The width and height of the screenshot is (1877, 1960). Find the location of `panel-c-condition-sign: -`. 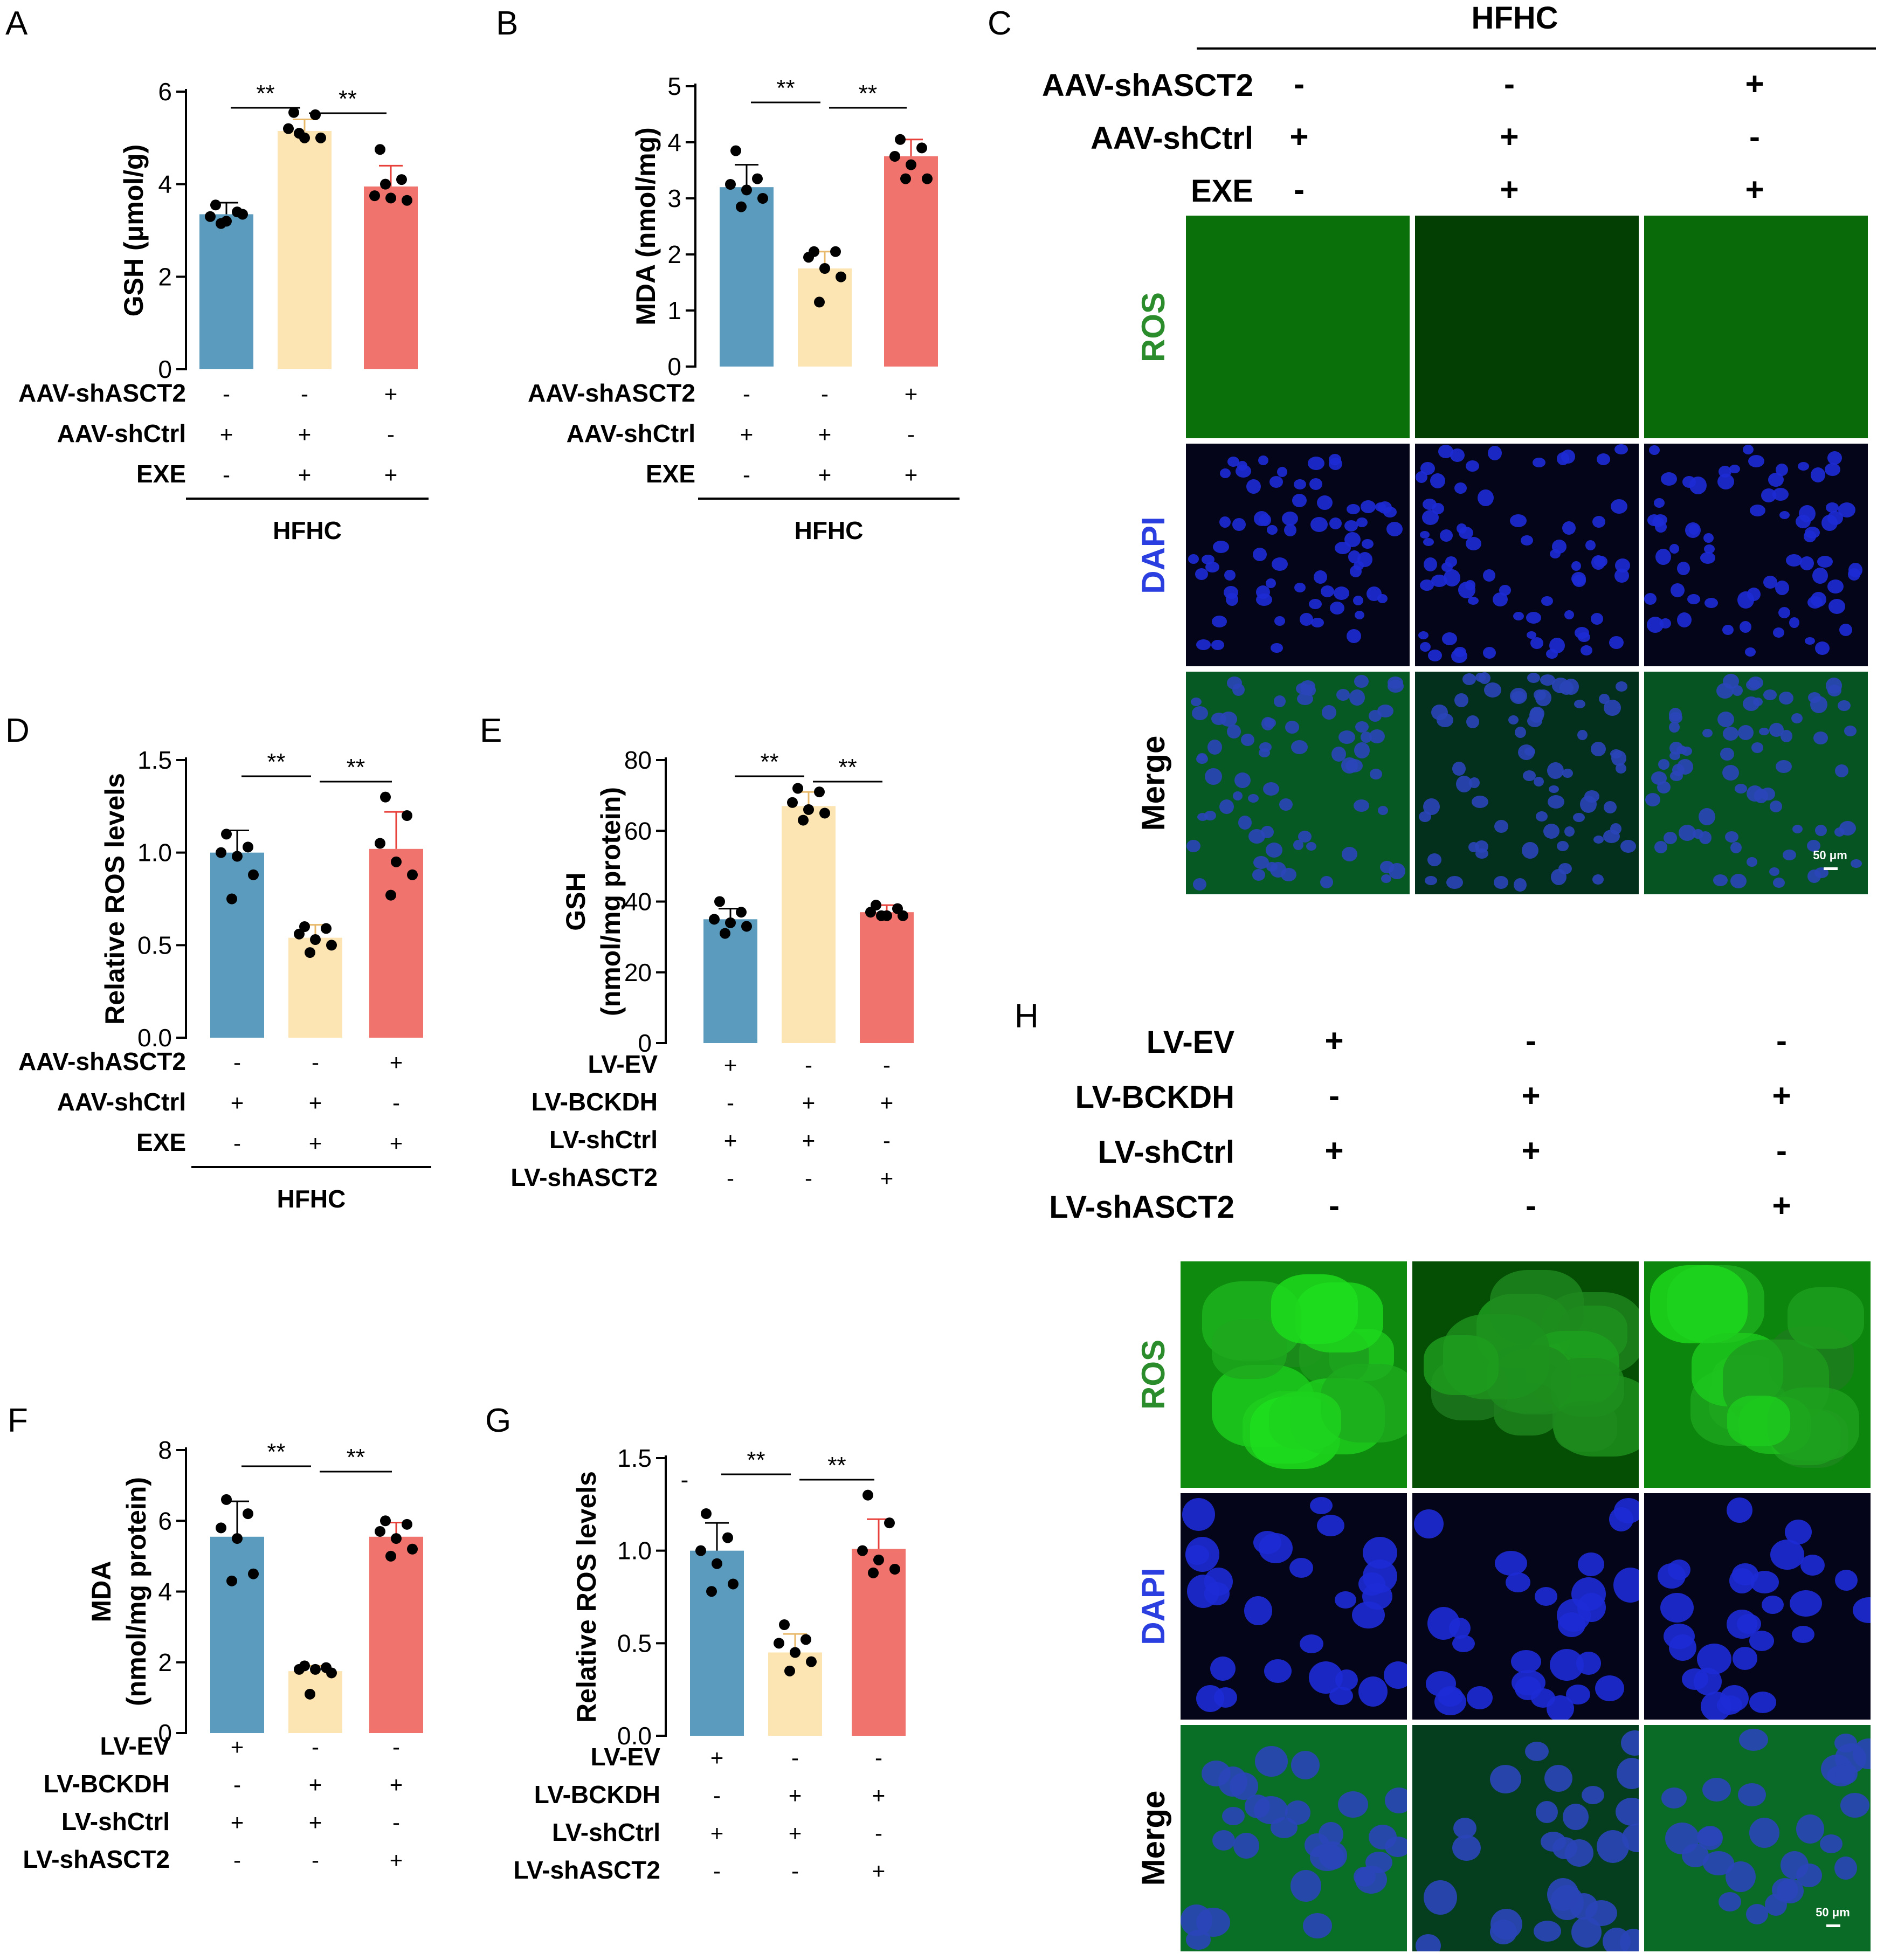

panel-c-condition-sign: - is located at coordinates (1754, 137).